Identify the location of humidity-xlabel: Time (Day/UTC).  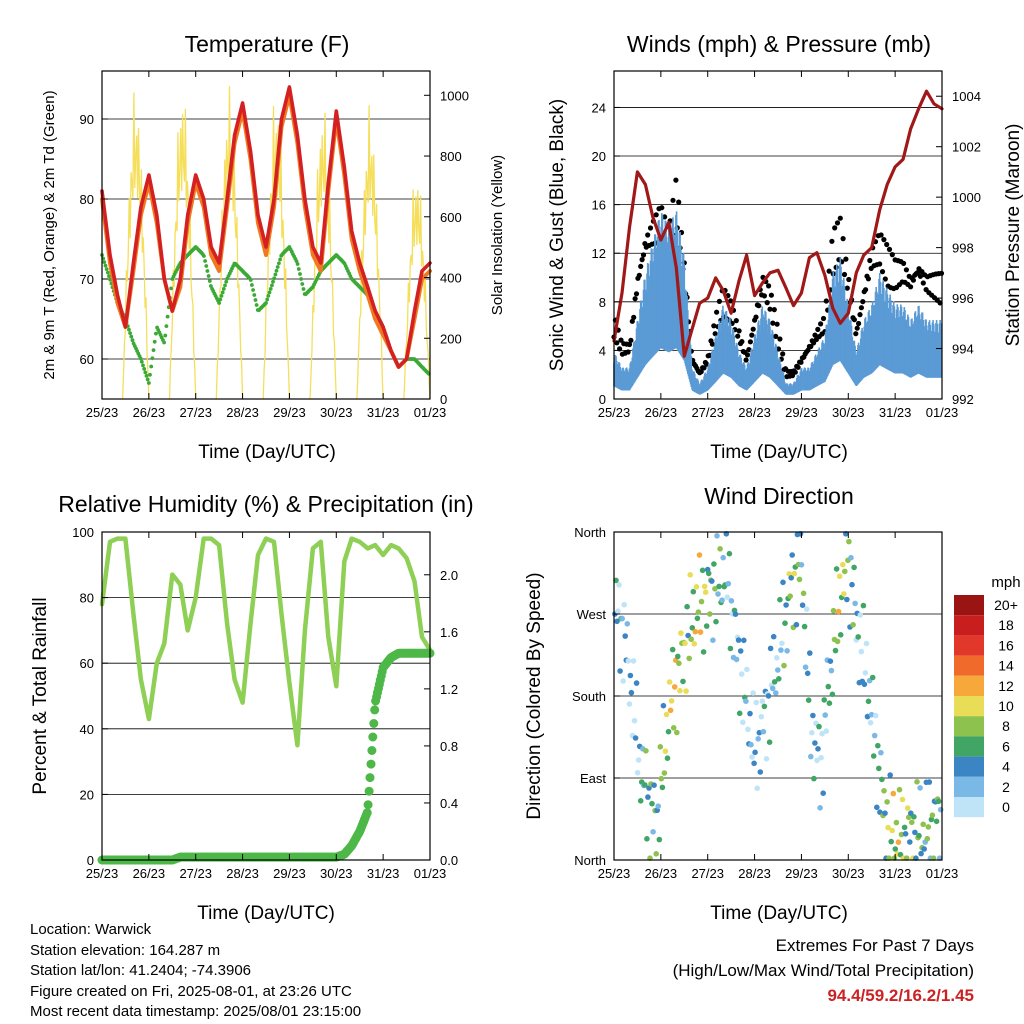
(266, 913).